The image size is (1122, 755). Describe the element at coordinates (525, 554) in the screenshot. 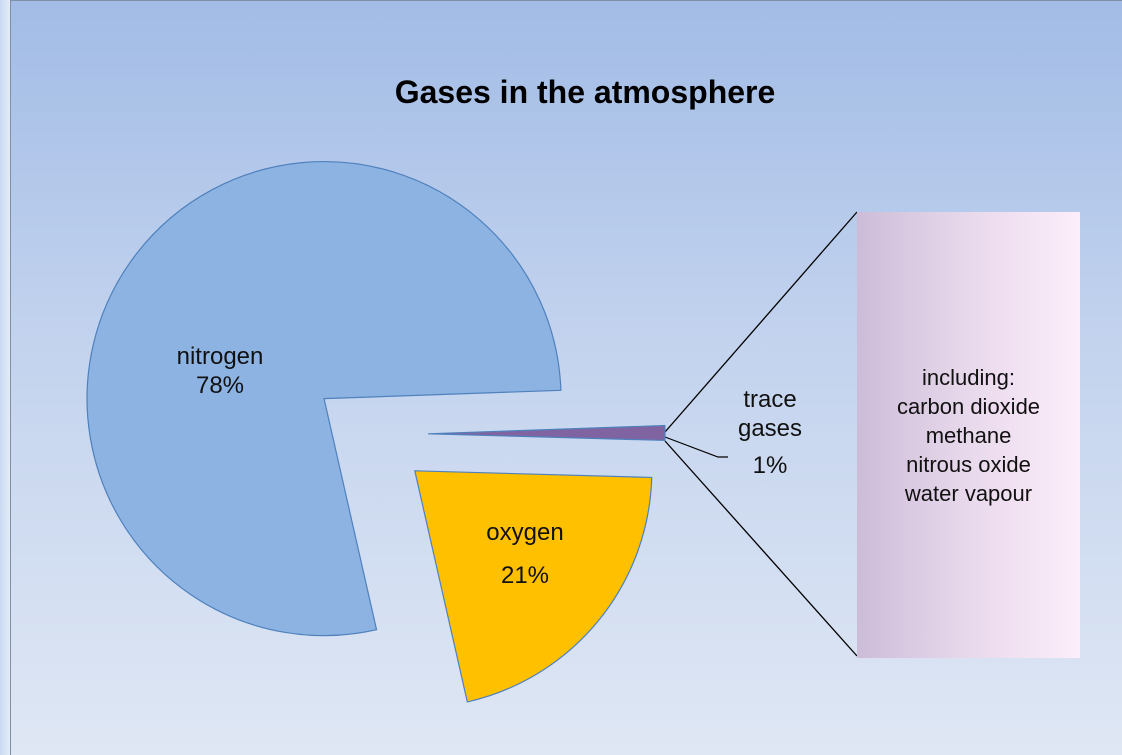

I see `slice-label: oxygen 21%` at that location.